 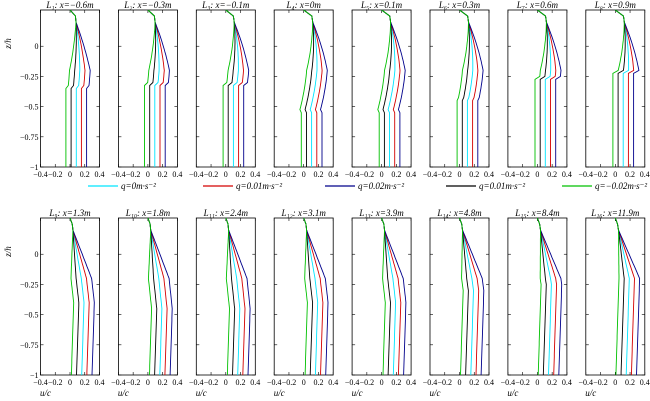 I want to click on panel-title: L₄: x=0m, so click(x=303, y=5).